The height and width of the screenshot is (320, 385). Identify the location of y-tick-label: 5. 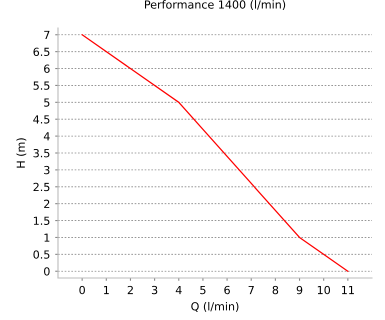
(47, 102).